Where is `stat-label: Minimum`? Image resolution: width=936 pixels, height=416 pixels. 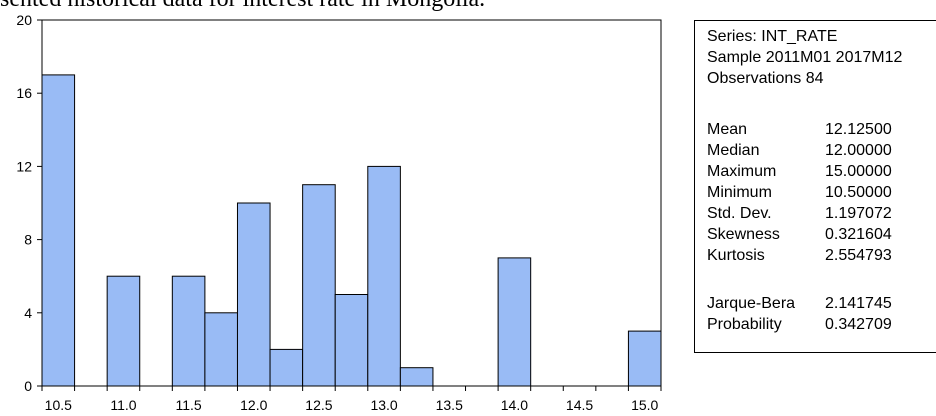
stat-label: Minimum is located at coordinates (739, 192).